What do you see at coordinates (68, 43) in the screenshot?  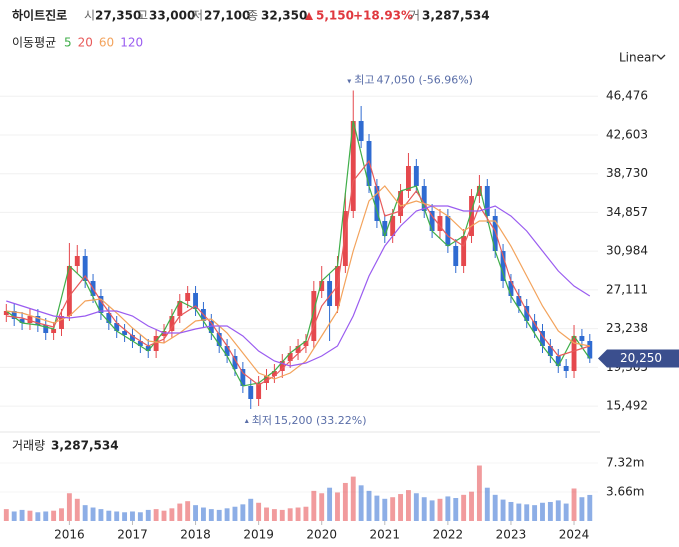 I see `ma-legend-entry: 5` at bounding box center [68, 43].